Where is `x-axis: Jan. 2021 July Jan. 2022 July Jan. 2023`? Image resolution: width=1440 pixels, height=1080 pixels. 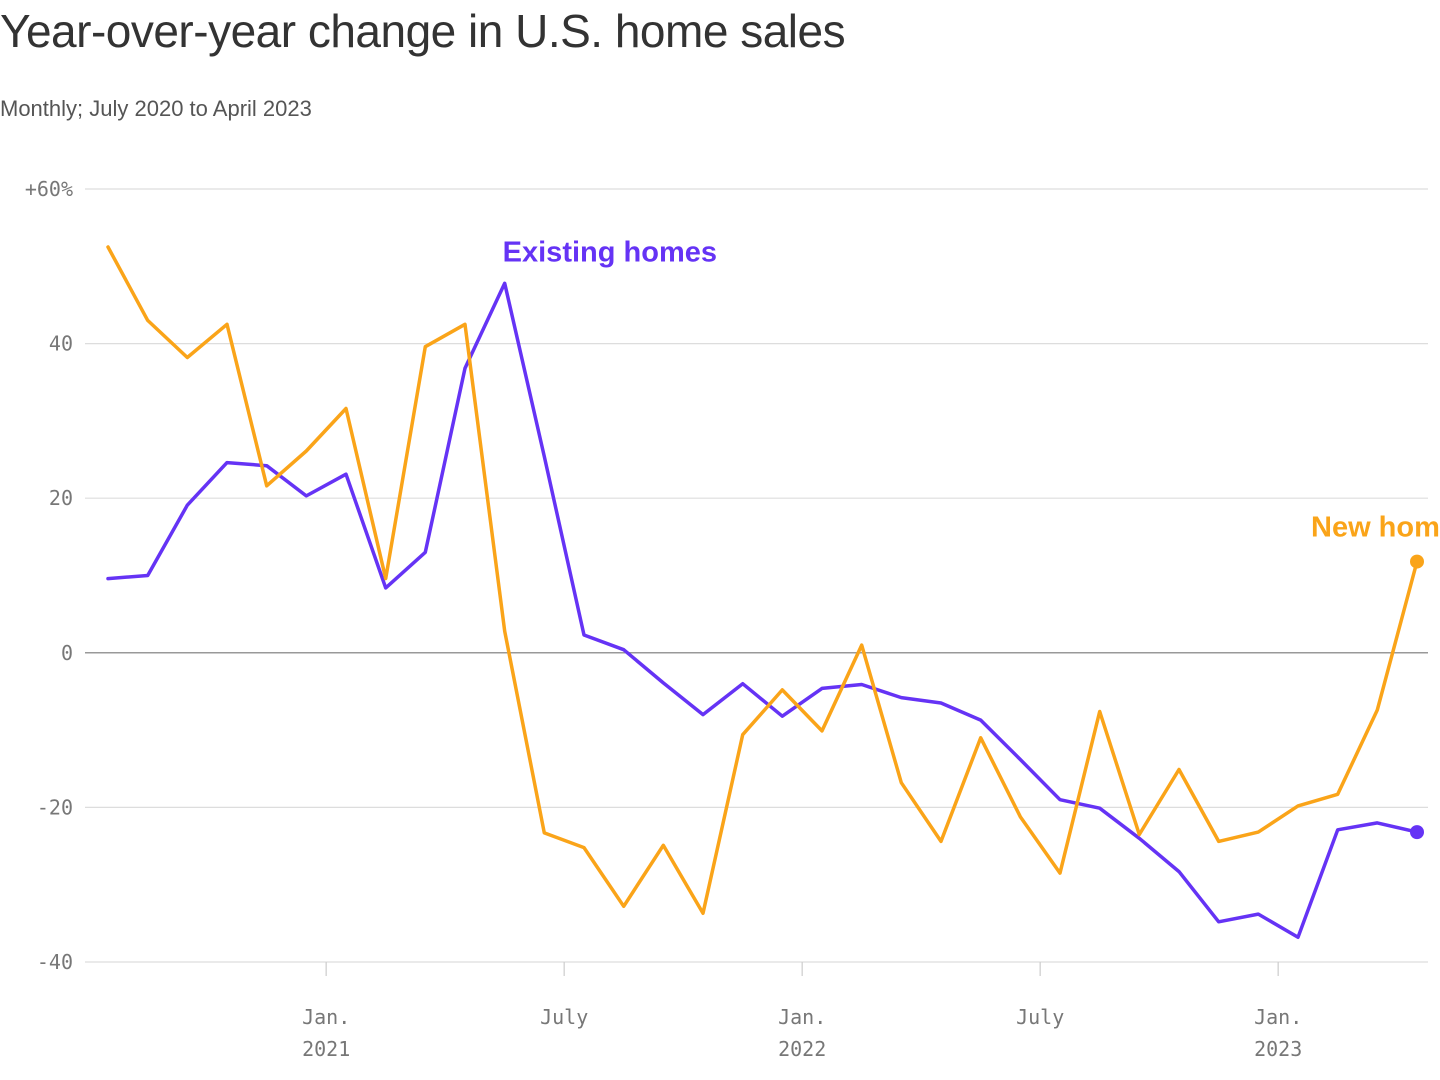
x-axis: Jan. 2021 July Jan. 2022 July Jan. 2023 is located at coordinates (802, 1011).